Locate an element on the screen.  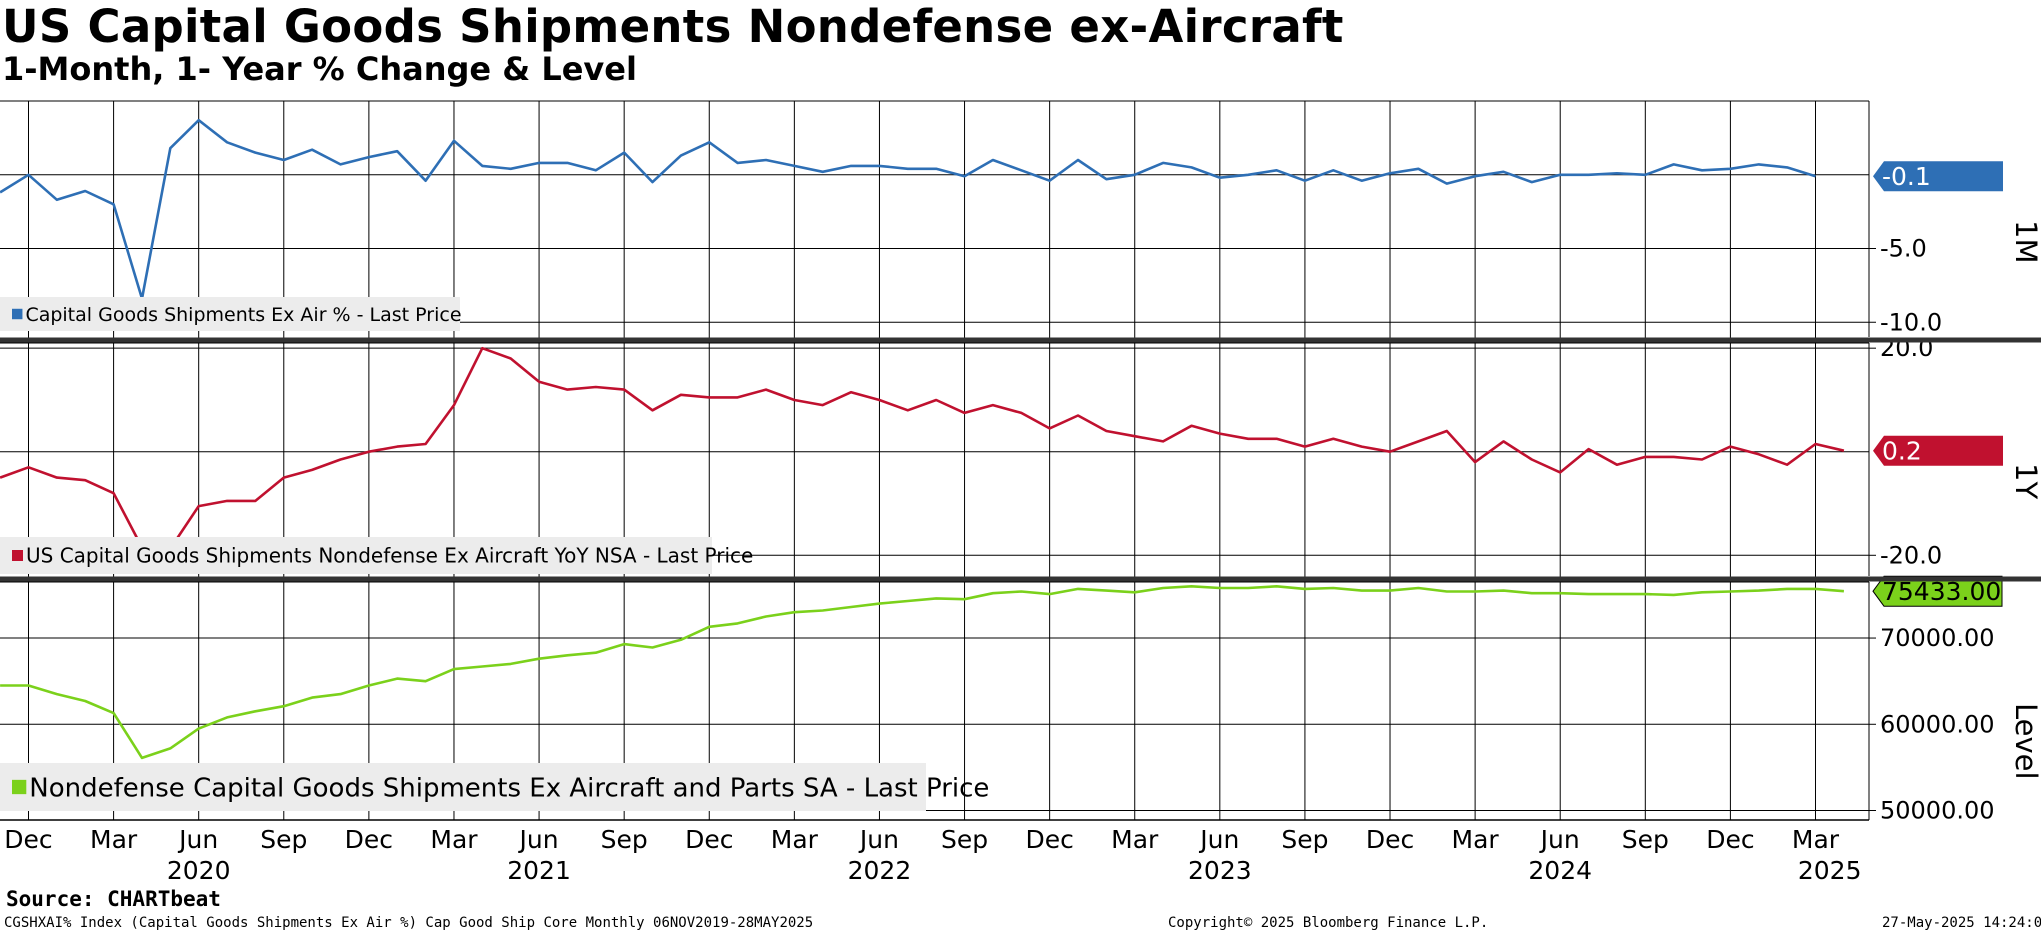
y-tick-label: 70000.00 is located at coordinates (1937, 638).